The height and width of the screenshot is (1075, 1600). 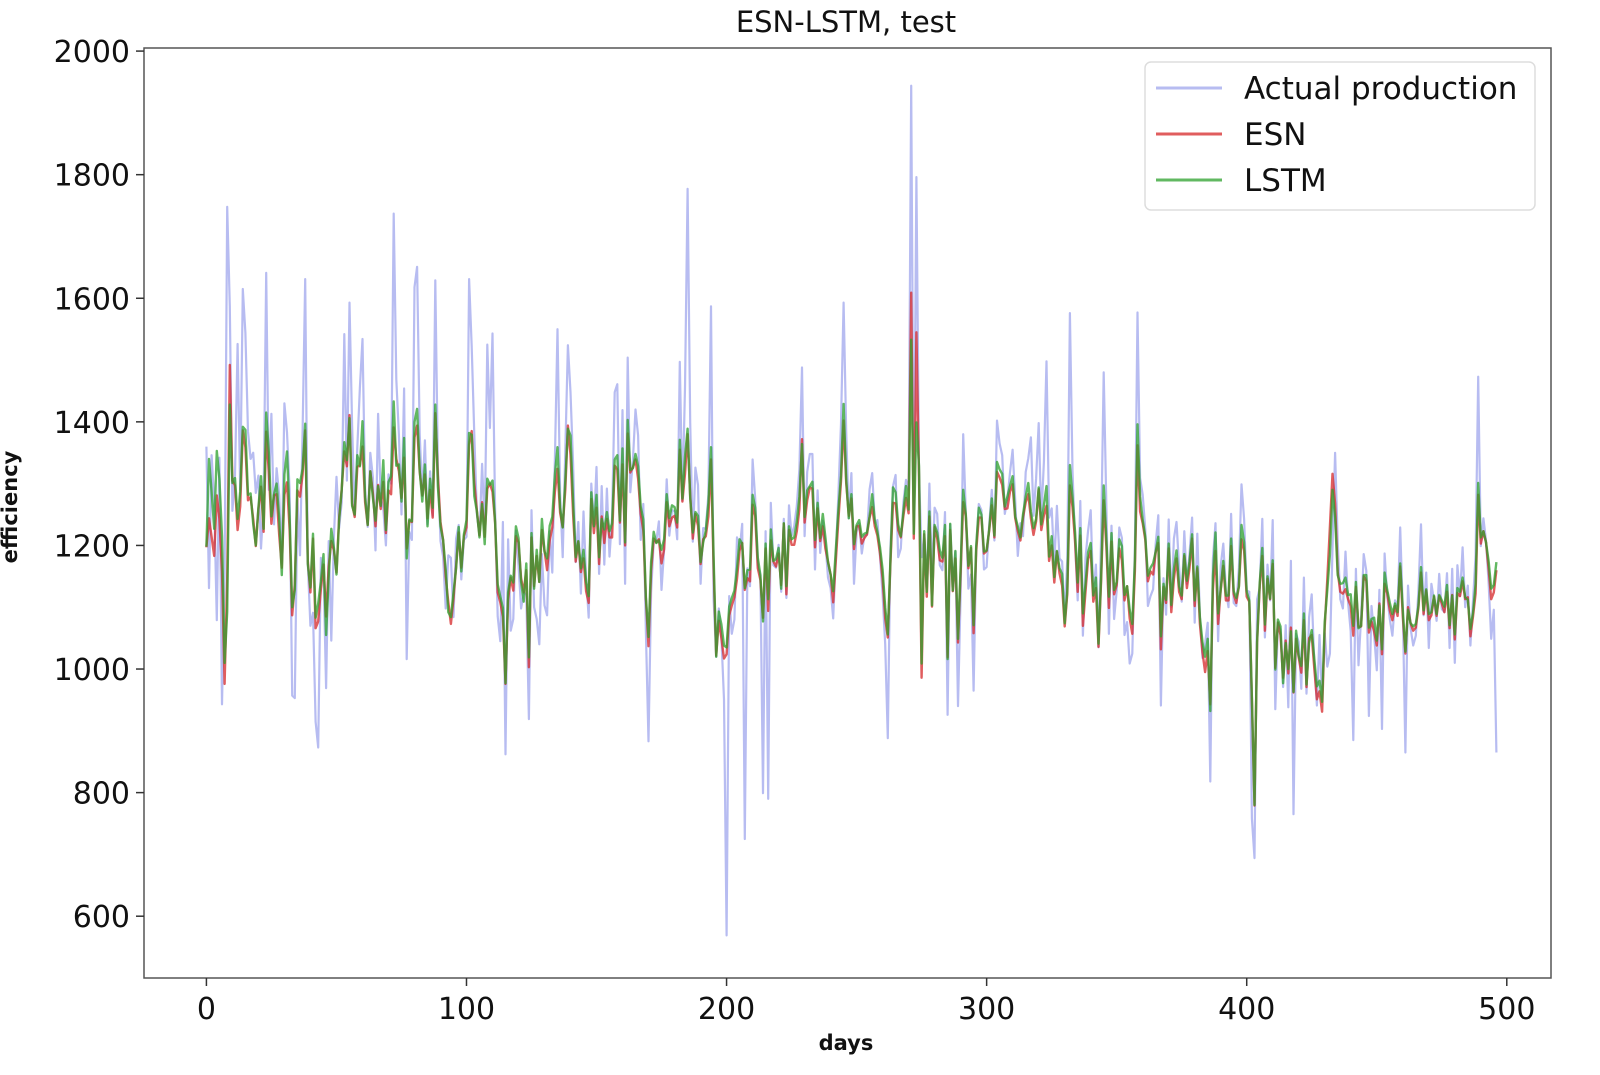 I want to click on legend-label: ESN, so click(x=1275, y=135).